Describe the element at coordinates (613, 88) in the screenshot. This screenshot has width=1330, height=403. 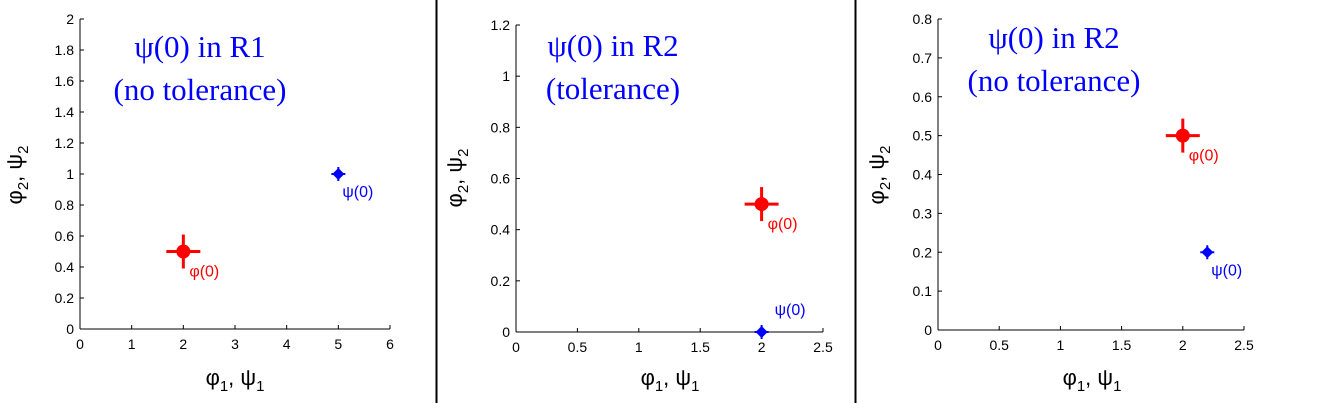
I see `chart-title-line: (tolerance)` at that location.